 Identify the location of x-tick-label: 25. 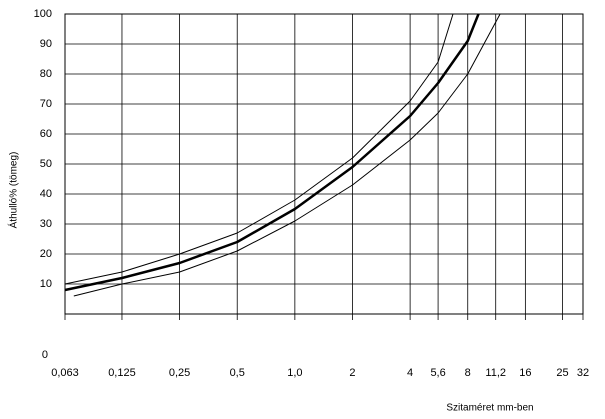
(562, 373).